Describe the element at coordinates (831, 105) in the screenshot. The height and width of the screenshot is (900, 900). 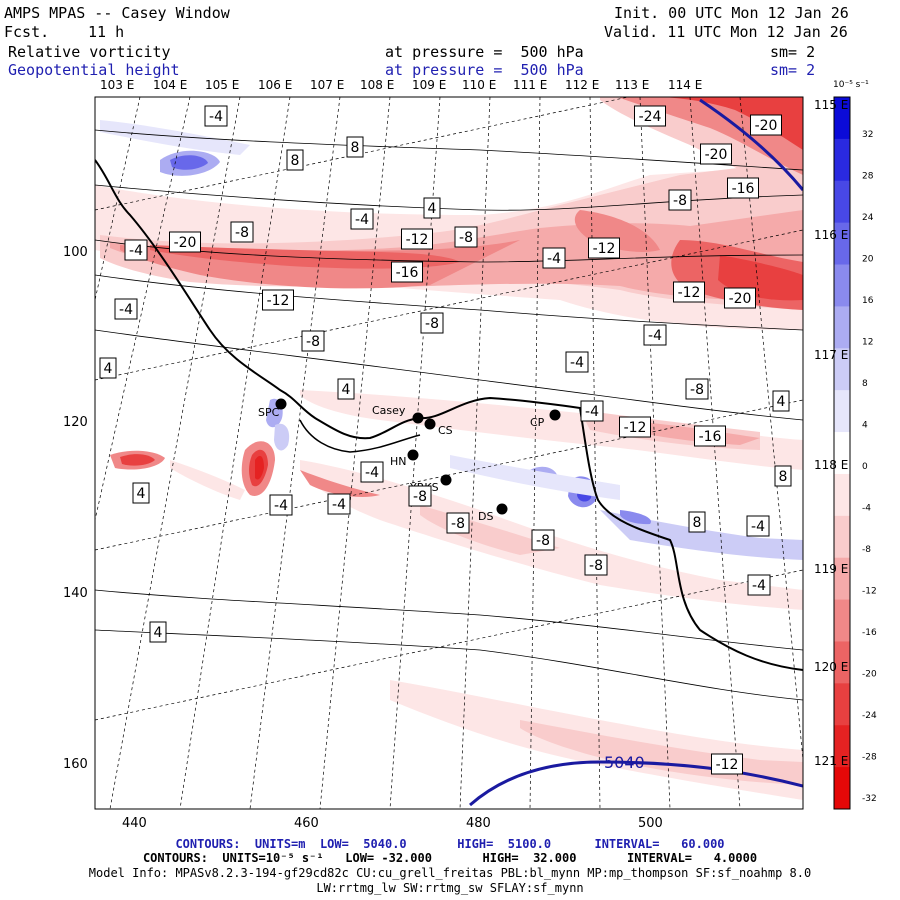
I see `right-lon-label: 115 E` at that location.